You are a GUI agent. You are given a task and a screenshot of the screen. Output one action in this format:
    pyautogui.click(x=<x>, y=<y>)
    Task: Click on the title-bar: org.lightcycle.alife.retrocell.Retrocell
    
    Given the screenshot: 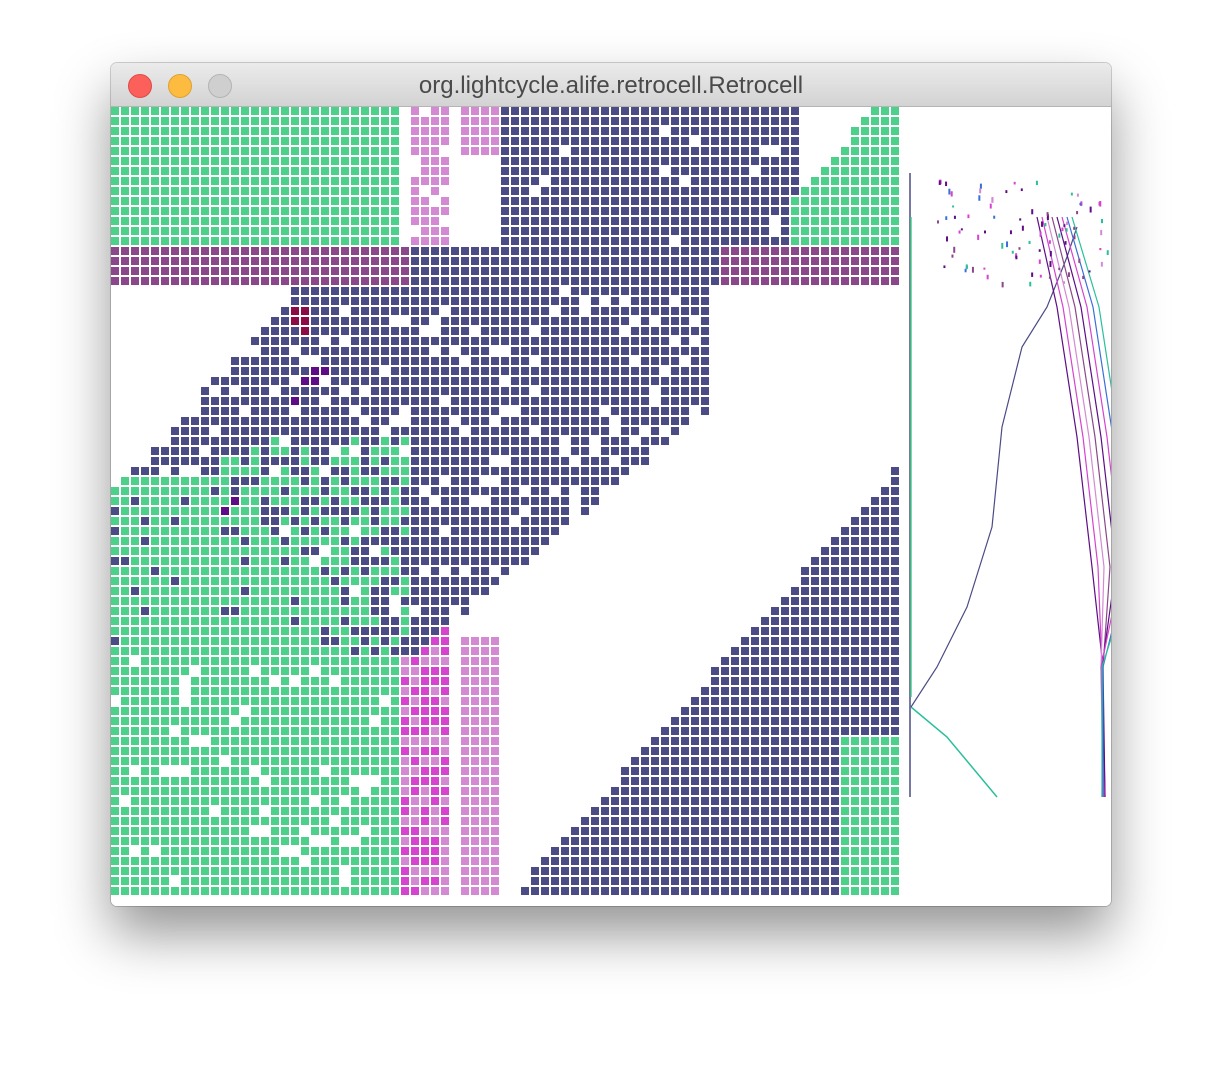 What is the action you would take?
    pyautogui.click(x=611, y=85)
    